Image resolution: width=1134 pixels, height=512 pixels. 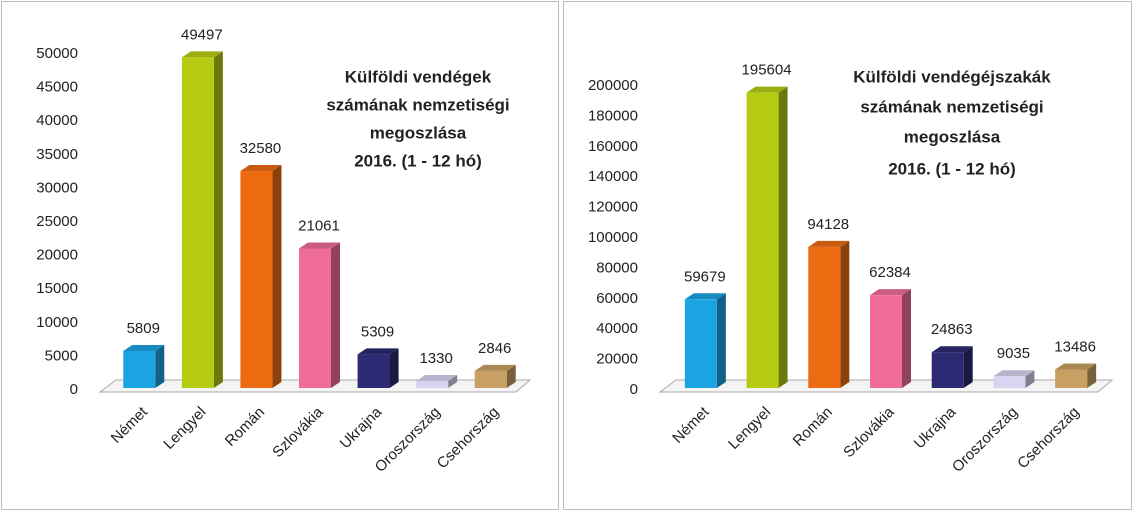 What do you see at coordinates (1013, 353) in the screenshot?
I see `data-label: 9035` at bounding box center [1013, 353].